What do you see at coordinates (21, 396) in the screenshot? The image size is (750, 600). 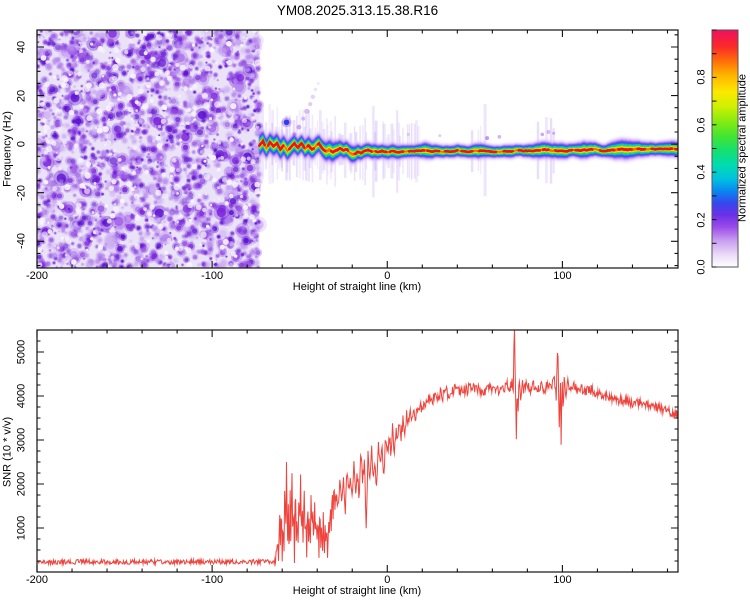 I see `bottom-y-tick-label: 4000` at bounding box center [21, 396].